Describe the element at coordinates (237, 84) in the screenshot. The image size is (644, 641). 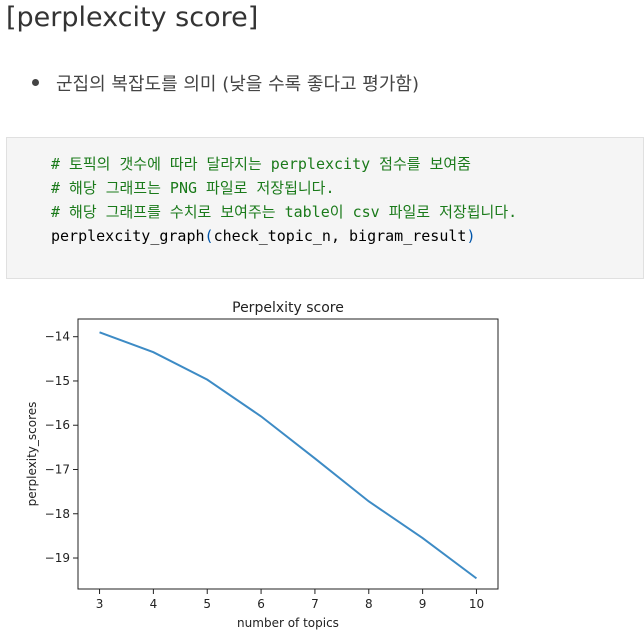
I see `bullet-text: 군집의 복잡도를 의미 (낮을 수록 좋다고 평가함)` at that location.